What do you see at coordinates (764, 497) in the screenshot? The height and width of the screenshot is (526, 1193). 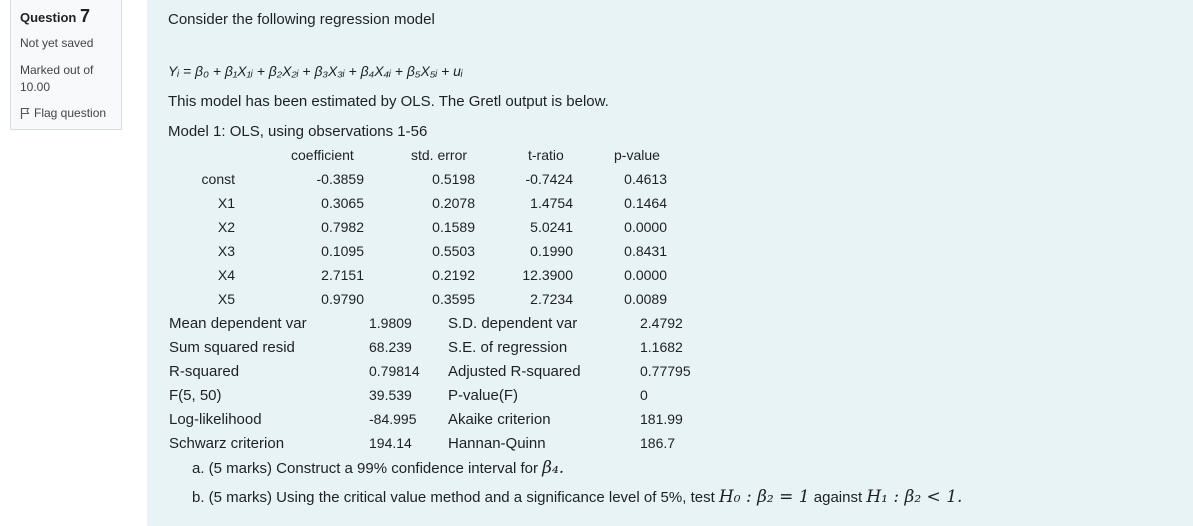 I see `part-b-null-hypothesis: H₀ : β₂ = 1` at bounding box center [764, 497].